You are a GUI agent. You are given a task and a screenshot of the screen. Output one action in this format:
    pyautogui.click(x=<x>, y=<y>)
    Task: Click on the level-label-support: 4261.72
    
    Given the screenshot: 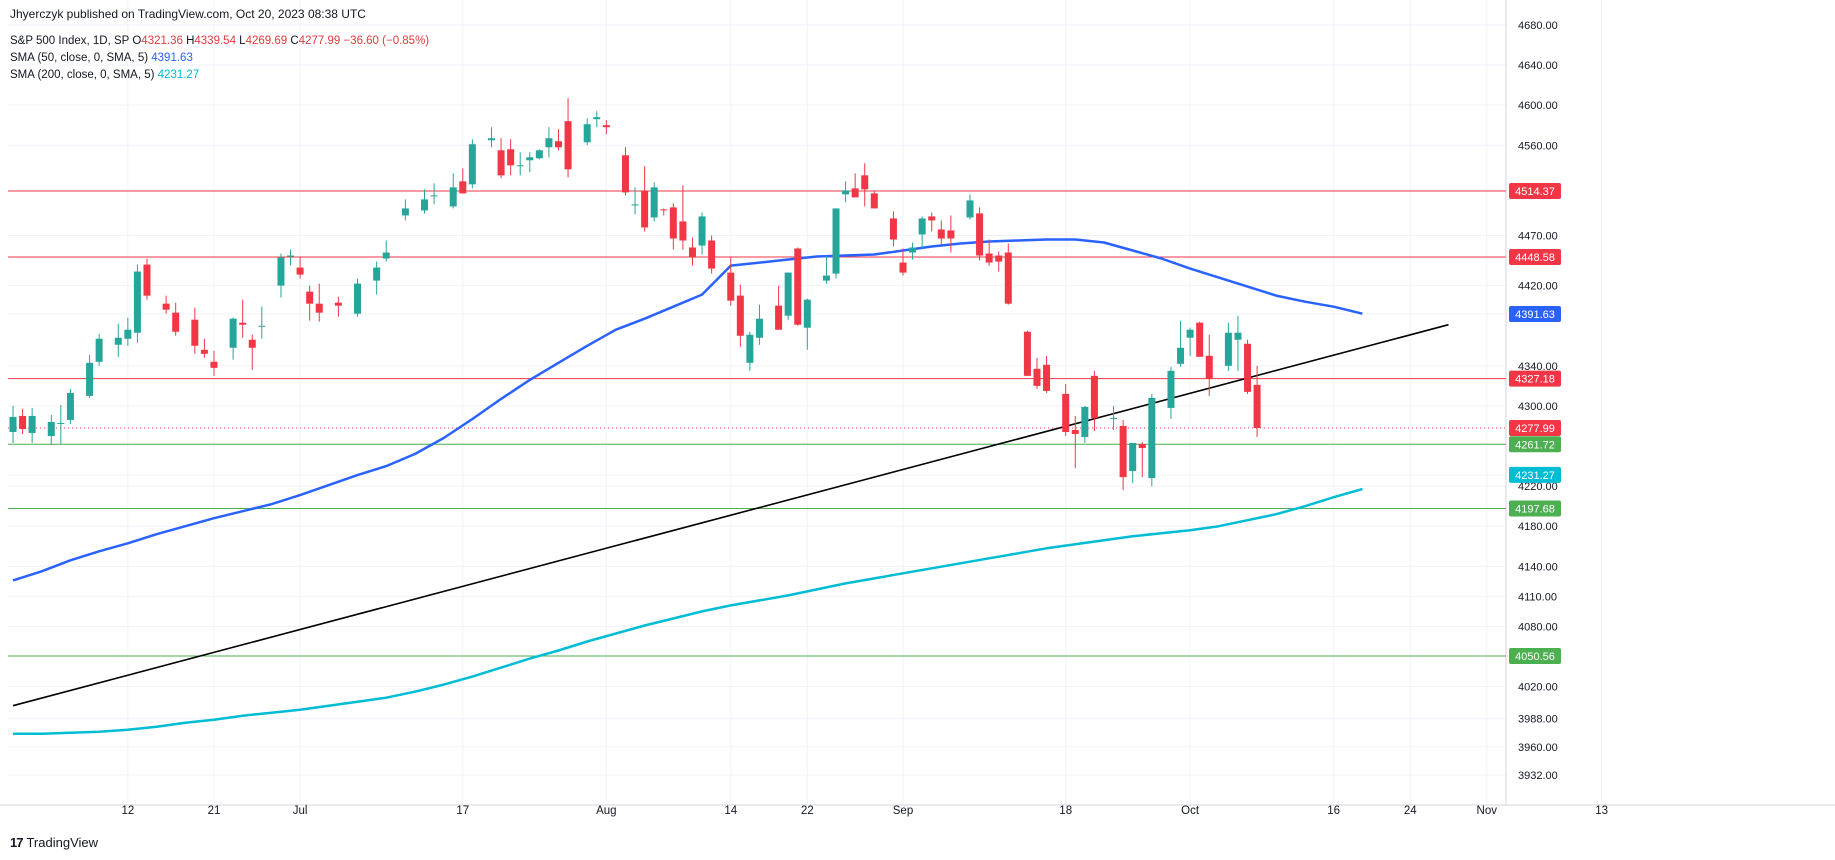 What is the action you would take?
    pyautogui.click(x=1535, y=445)
    